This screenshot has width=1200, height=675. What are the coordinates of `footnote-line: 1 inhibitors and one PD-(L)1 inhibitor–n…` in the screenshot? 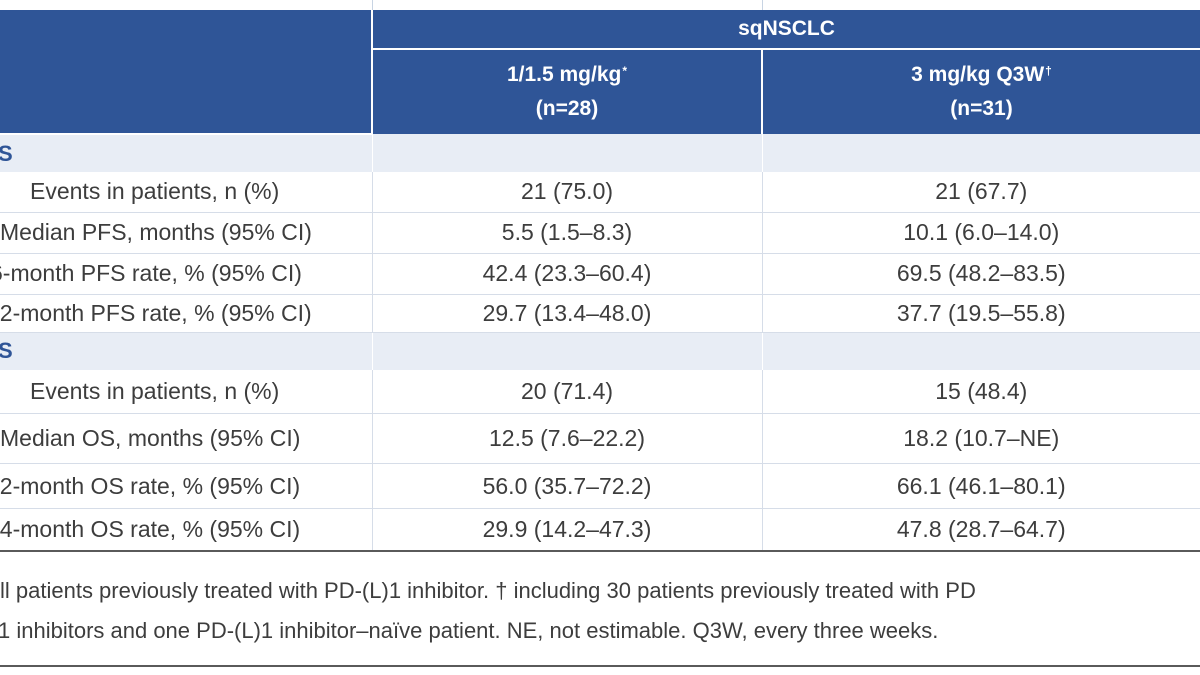 It's located at (469, 630).